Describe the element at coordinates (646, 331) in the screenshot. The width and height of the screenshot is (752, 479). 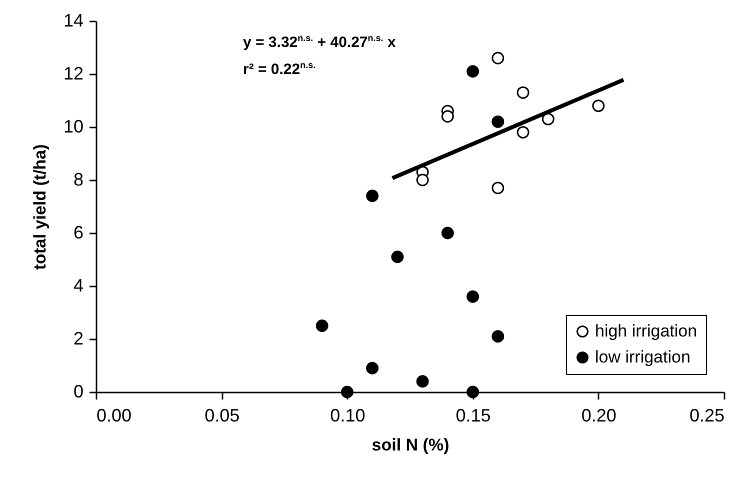
I see `legend-label: high irrigation` at that location.